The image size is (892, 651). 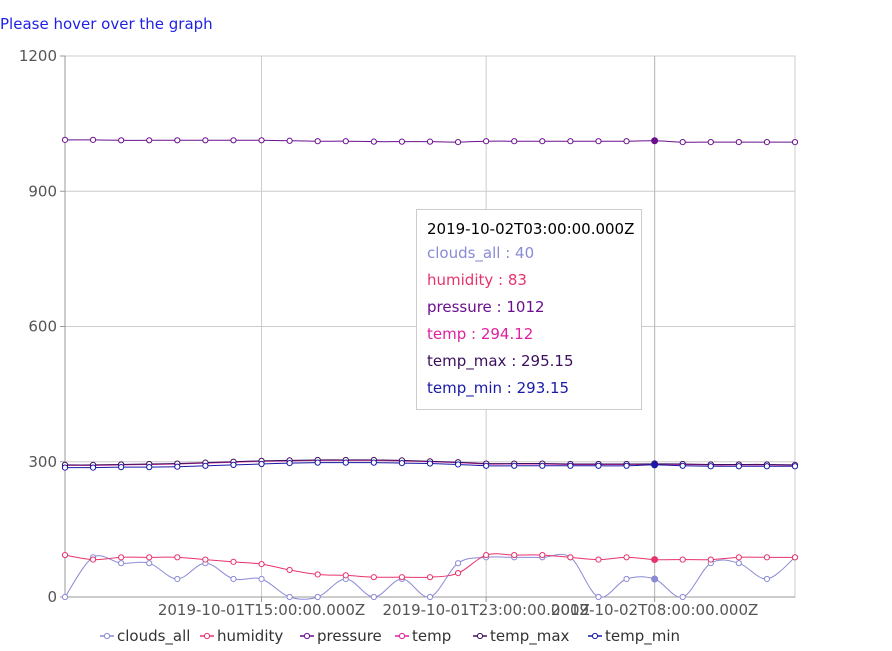 What do you see at coordinates (431, 636) in the screenshot?
I see `legend-label-temp: temp` at bounding box center [431, 636].